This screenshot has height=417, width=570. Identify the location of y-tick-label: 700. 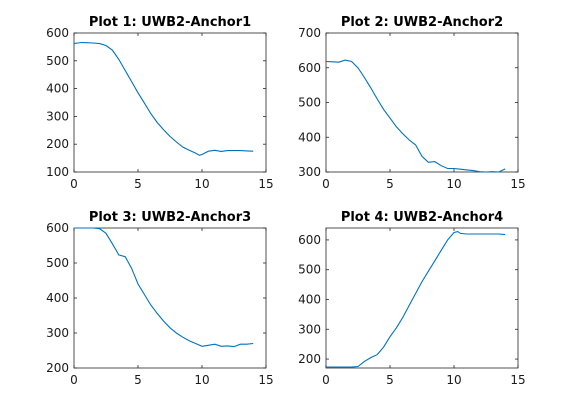
(309, 33).